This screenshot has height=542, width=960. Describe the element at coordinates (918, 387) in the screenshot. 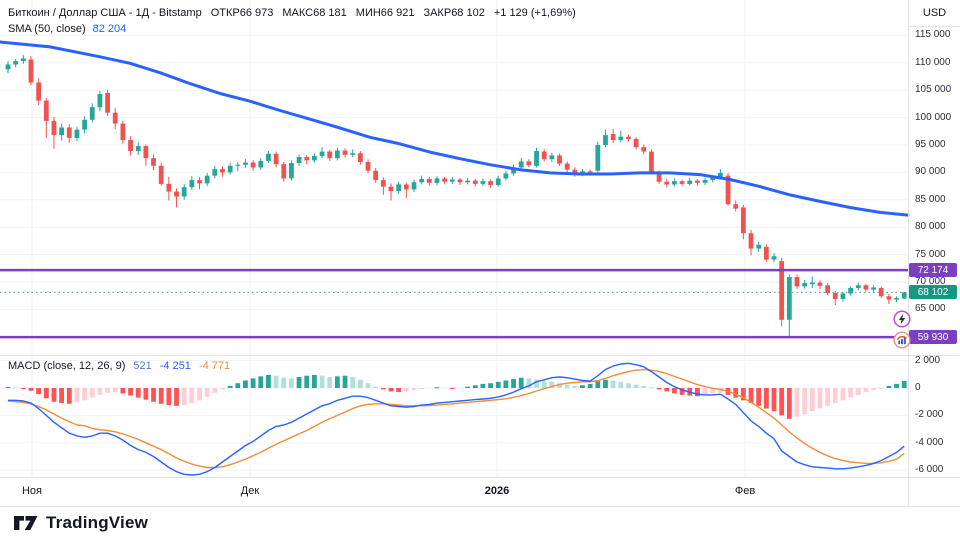

I see `macd-tick-label: 0` at that location.